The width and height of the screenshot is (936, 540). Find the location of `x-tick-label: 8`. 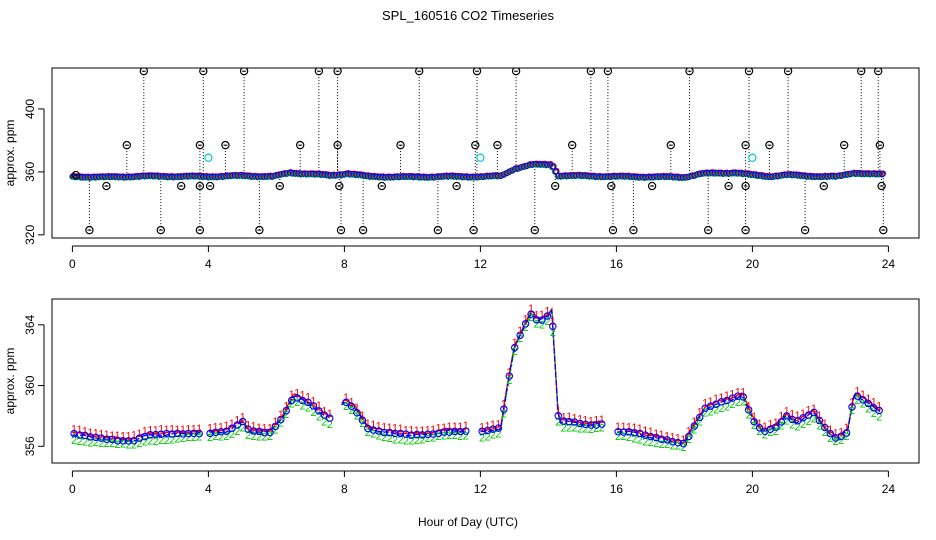

x-tick-label: 8 is located at coordinates (344, 489).